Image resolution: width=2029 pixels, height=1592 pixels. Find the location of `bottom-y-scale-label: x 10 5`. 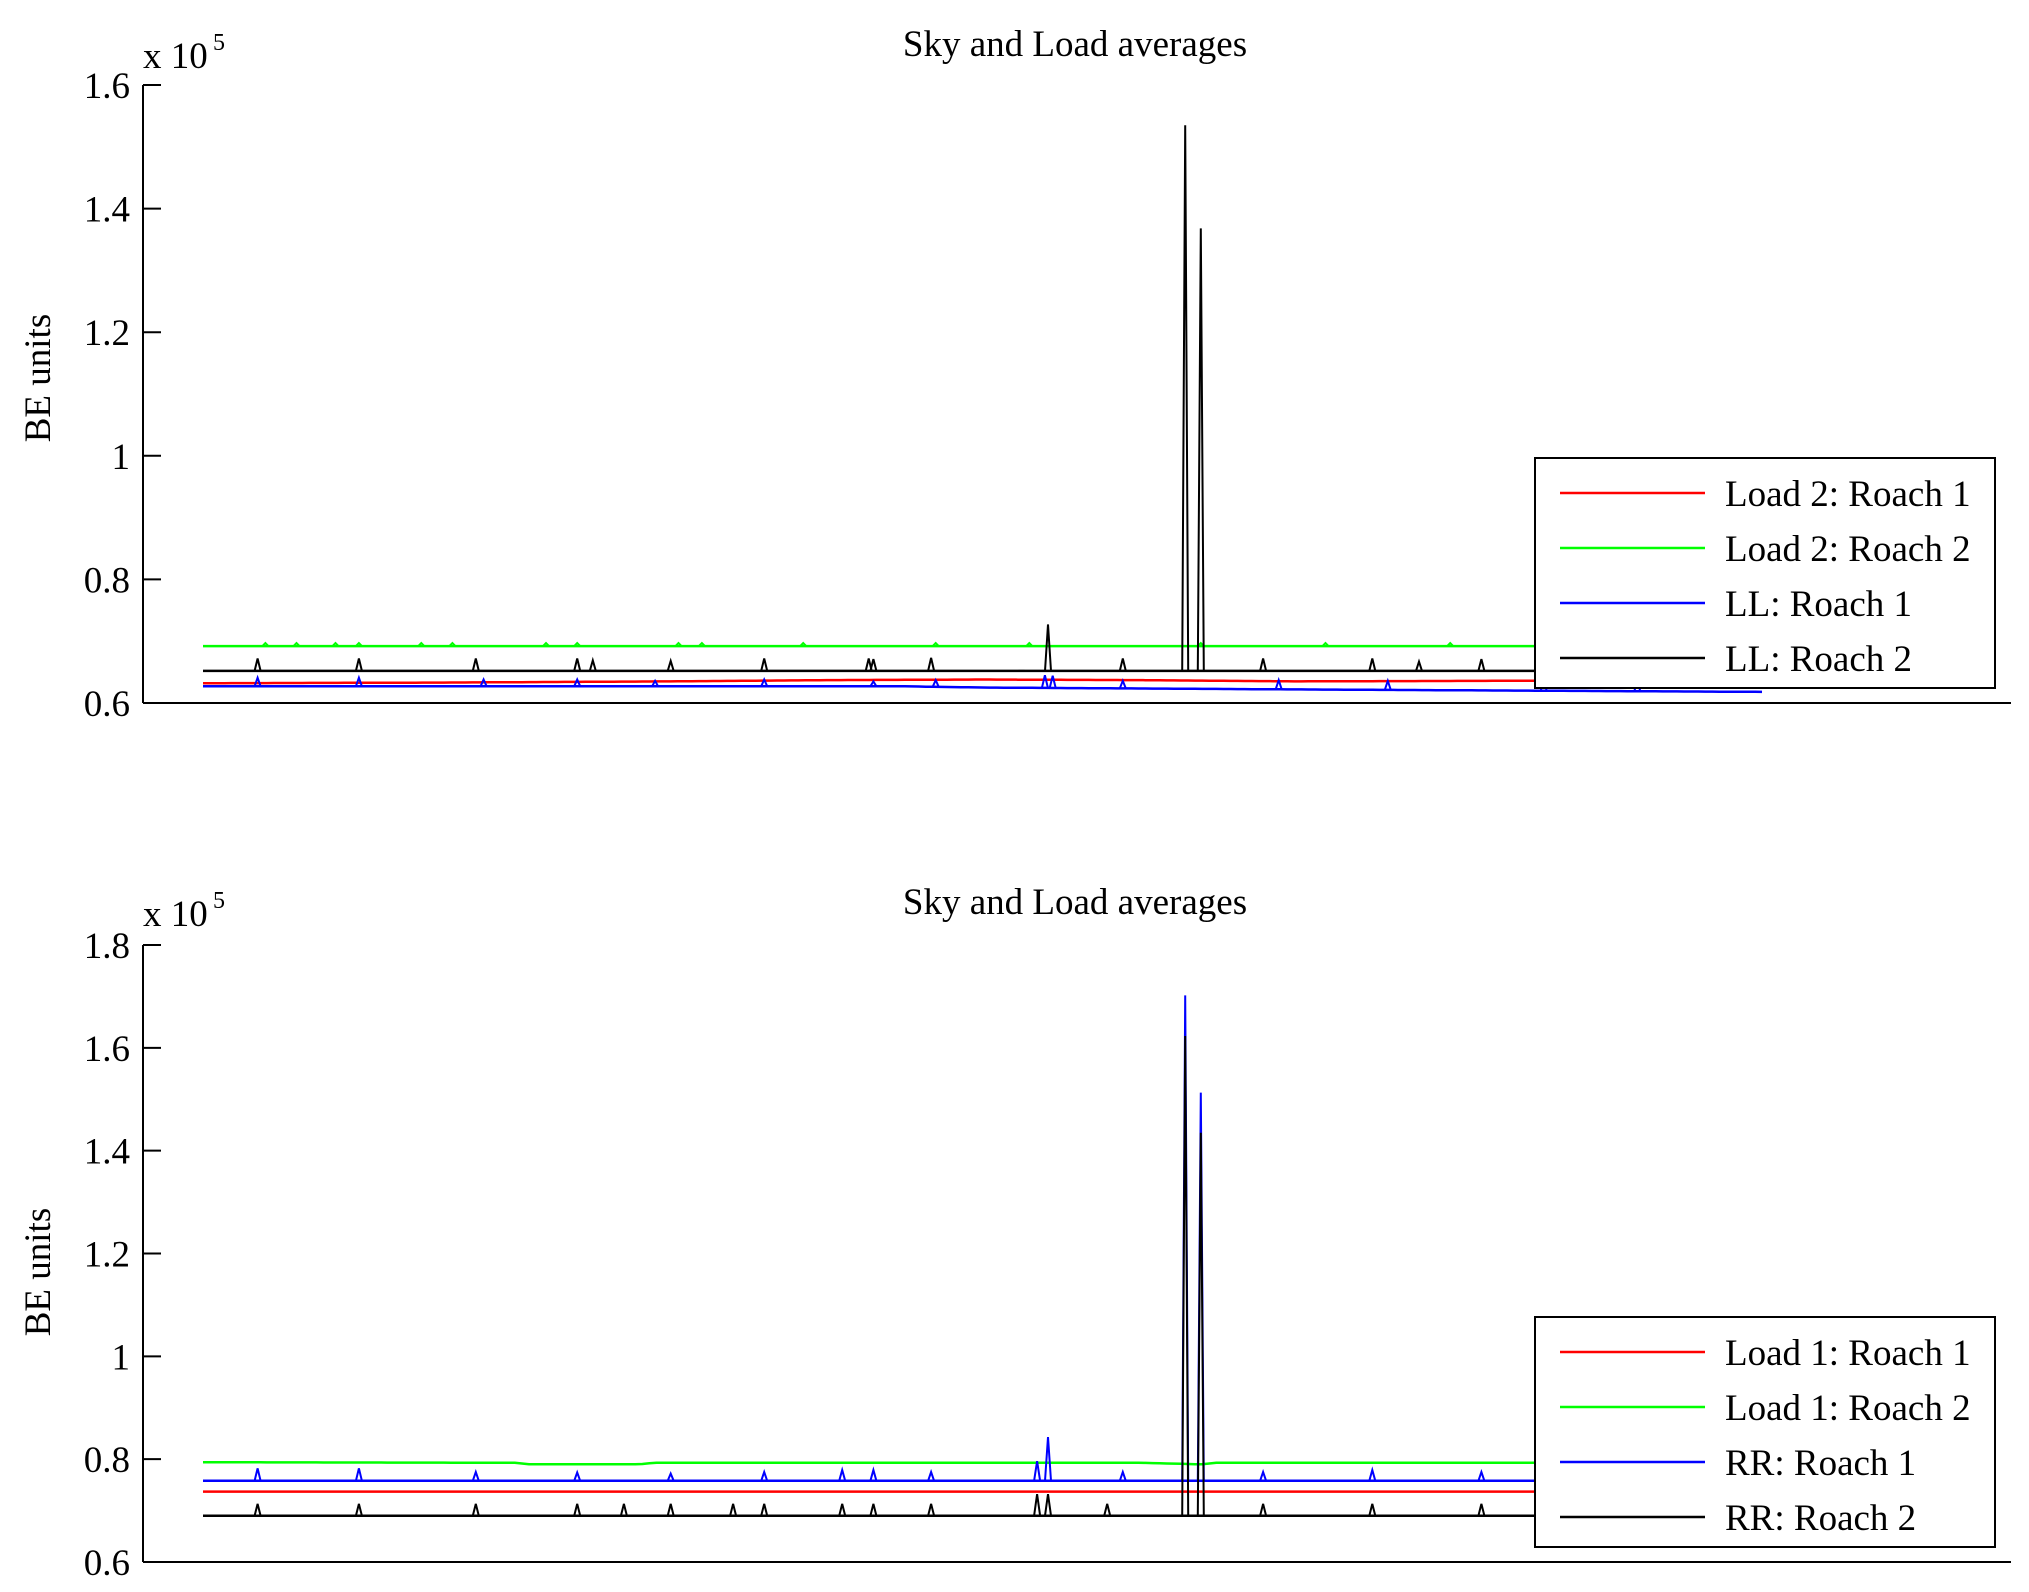

bottom-y-scale-label: x 10 5 is located at coordinates (184, 911).